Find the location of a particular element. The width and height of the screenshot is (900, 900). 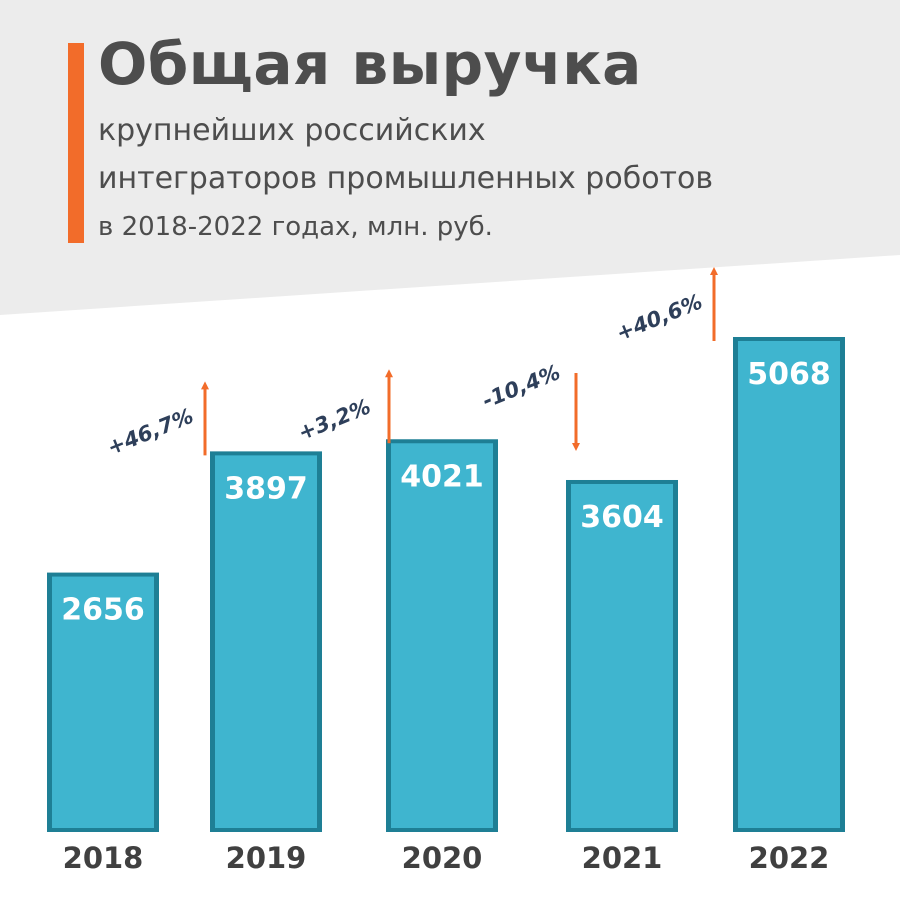

x-tick-label: 2021 is located at coordinates (622, 858).